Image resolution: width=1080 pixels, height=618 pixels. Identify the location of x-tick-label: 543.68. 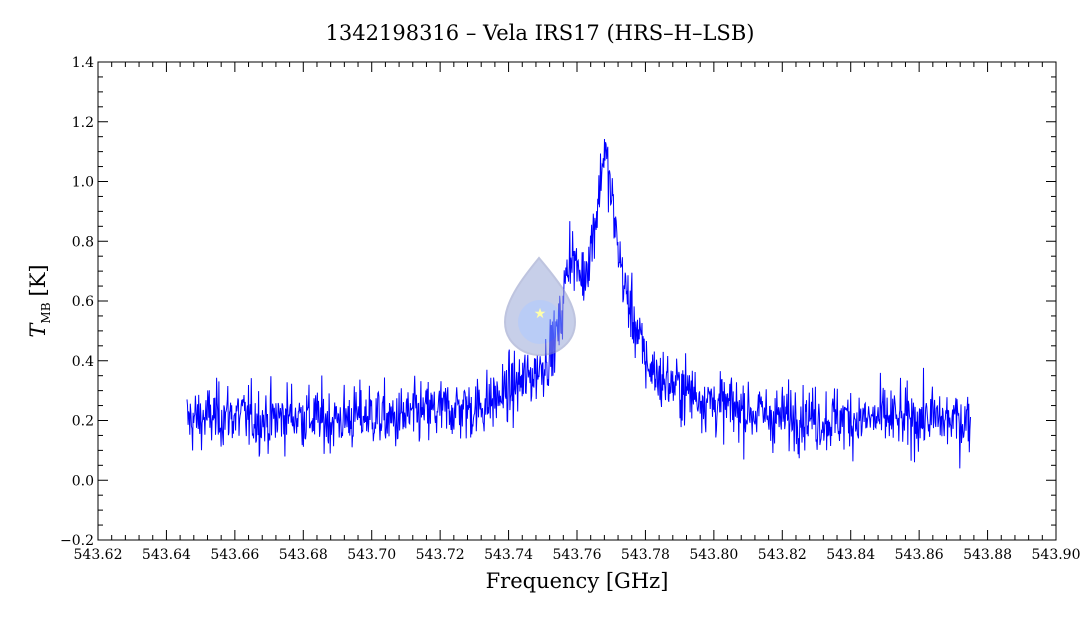
(303, 555).